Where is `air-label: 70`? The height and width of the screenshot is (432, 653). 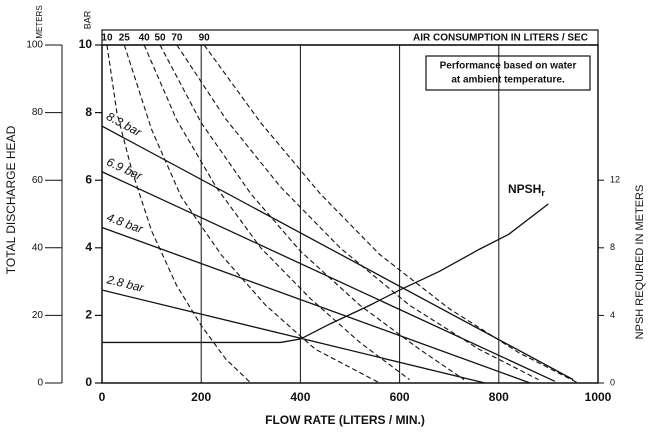 air-label: 70 is located at coordinates (177, 38).